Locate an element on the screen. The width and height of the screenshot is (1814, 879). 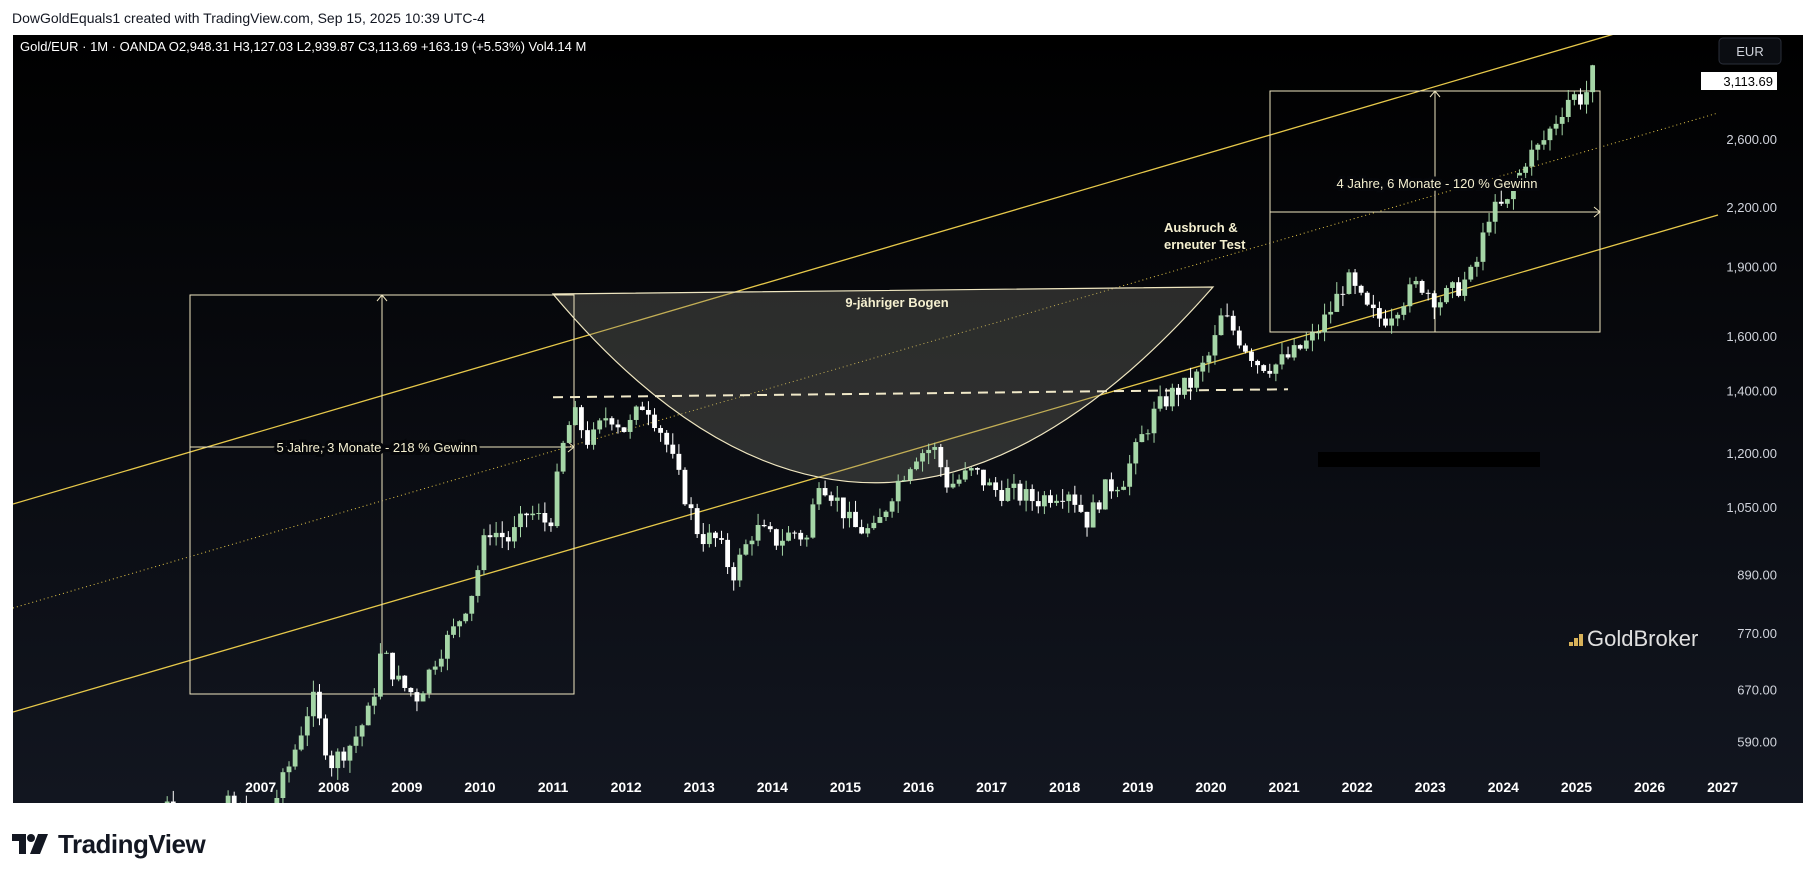
measure-box-2006-2011-arrowhead-up is located at coordinates (382, 298).